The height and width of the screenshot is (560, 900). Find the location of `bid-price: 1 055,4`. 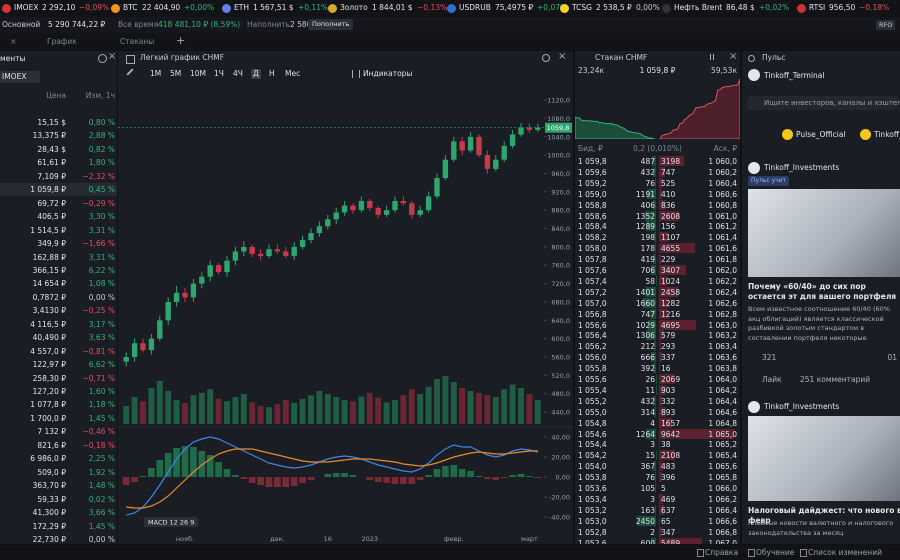

bid-price: 1 055,4 is located at coordinates (592, 390).